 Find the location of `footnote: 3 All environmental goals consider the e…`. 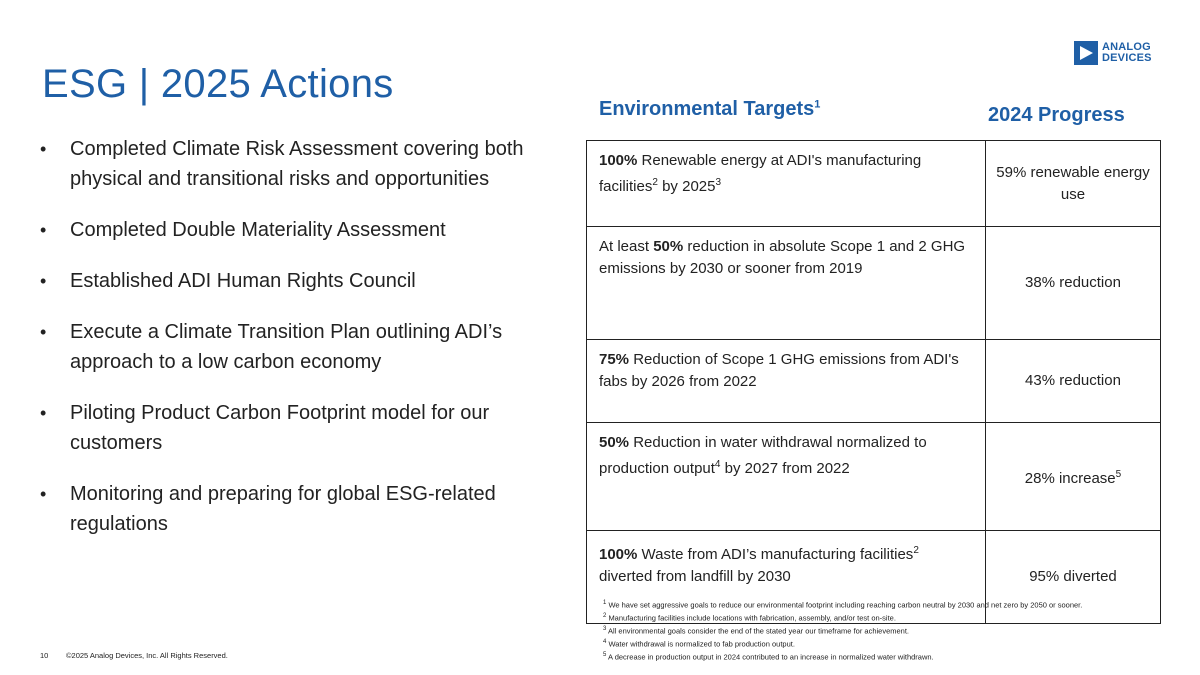

footnote: 3 All environmental goals consider the e… is located at coordinates (756, 631).